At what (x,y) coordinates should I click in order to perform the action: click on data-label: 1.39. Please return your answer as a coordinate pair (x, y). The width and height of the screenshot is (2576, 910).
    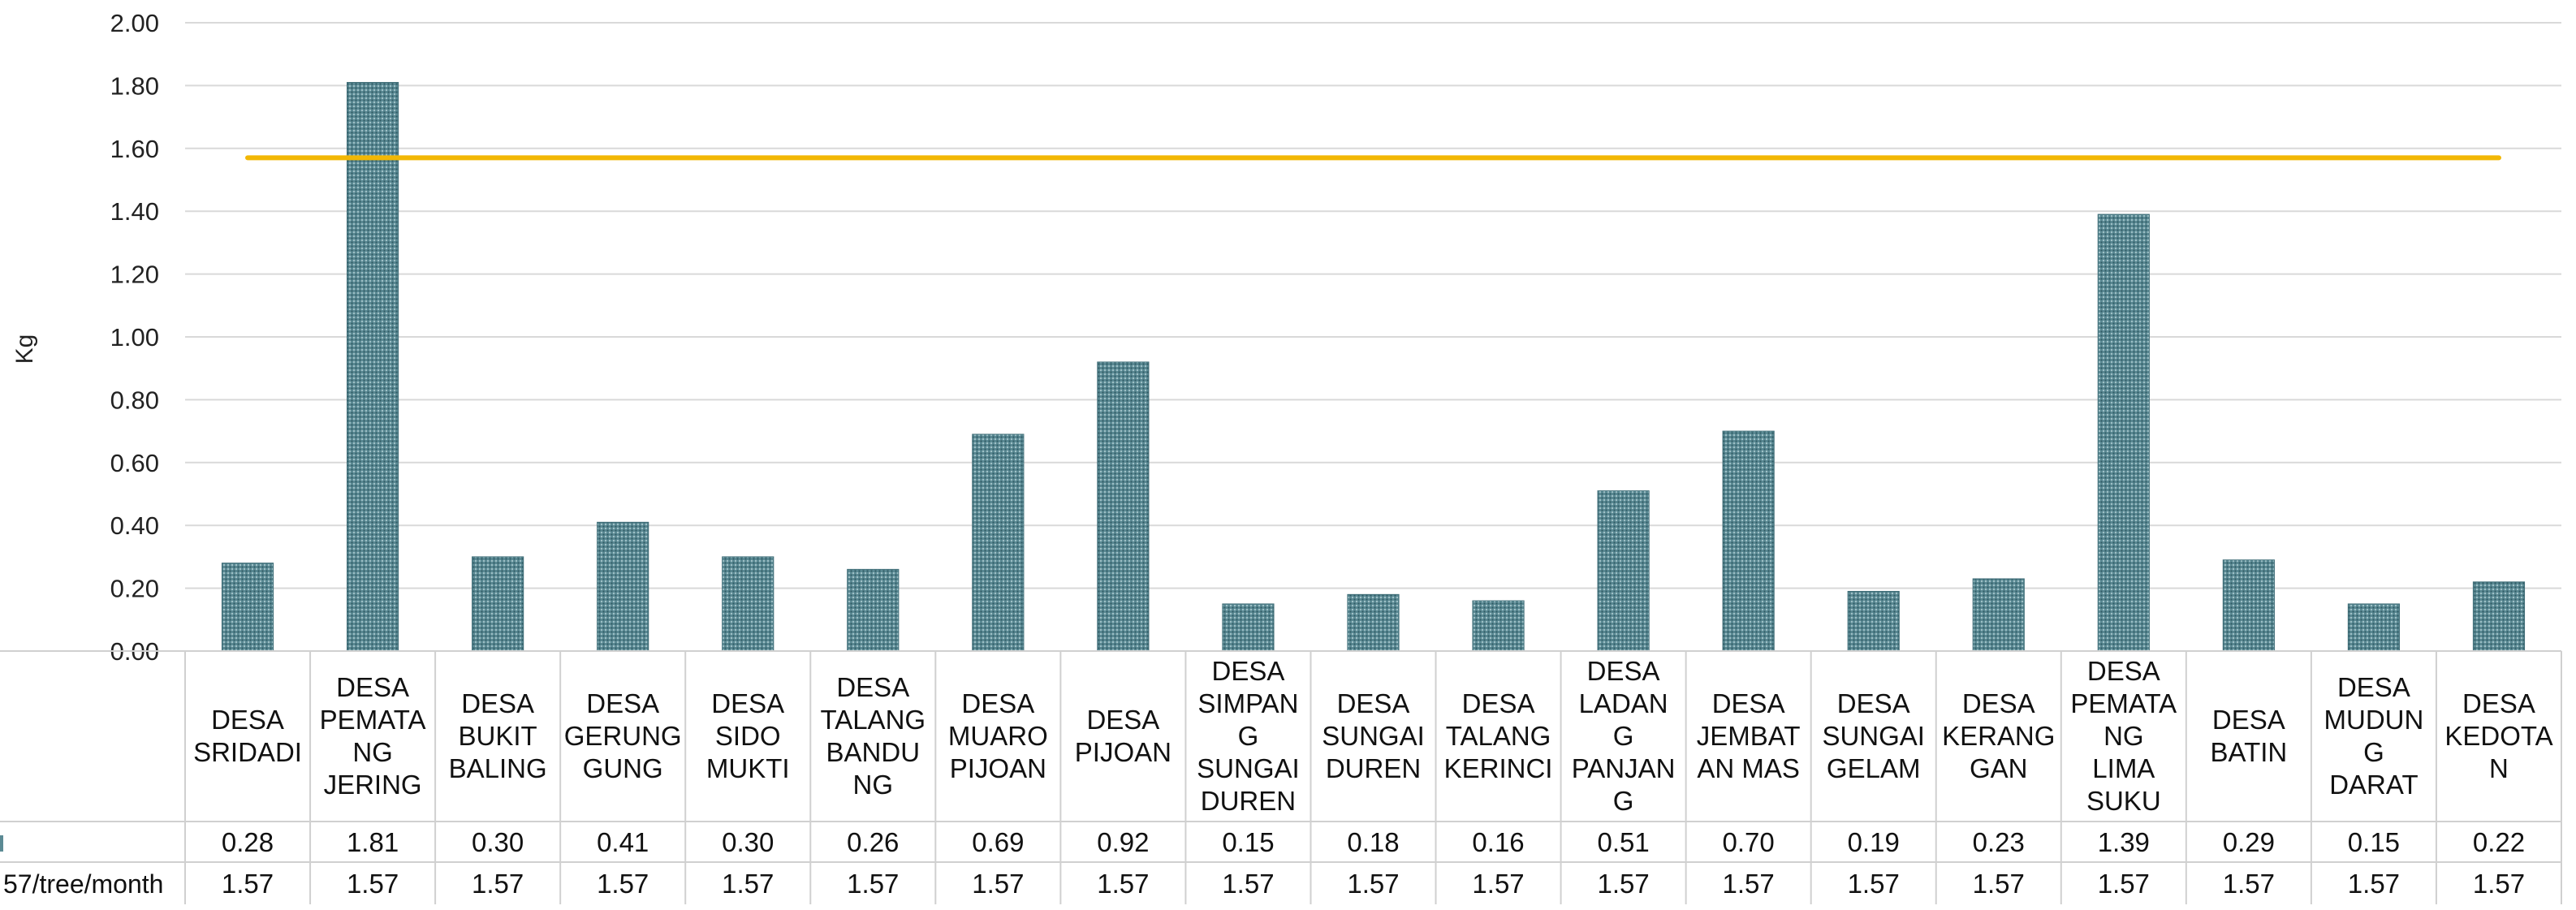
    Looking at the image, I should click on (2124, 842).